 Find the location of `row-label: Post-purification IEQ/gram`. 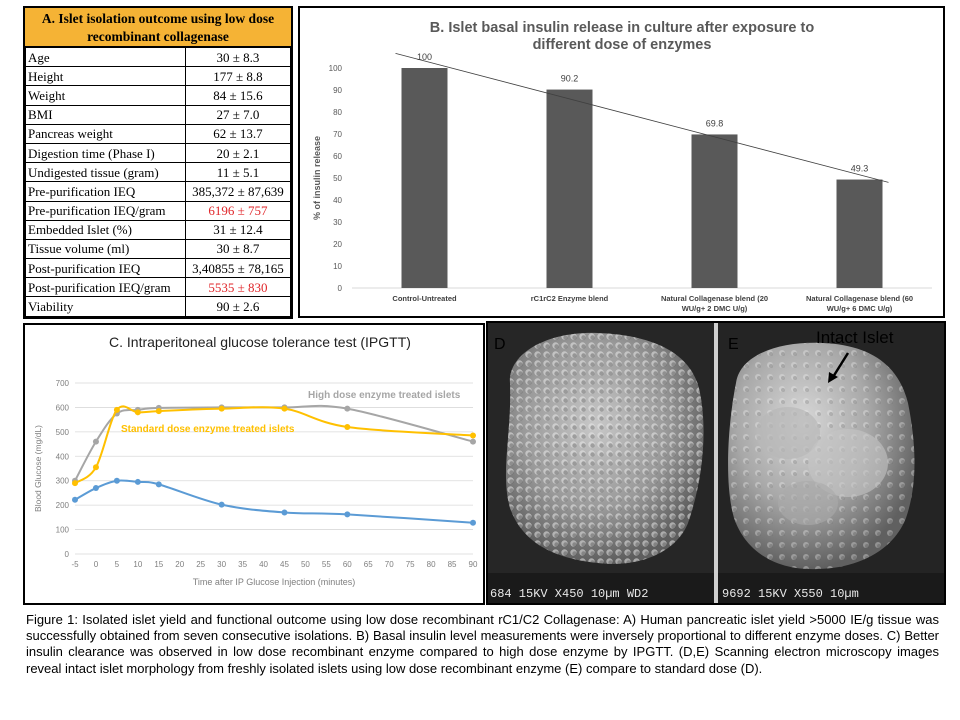

row-label: Post-purification IEQ/gram is located at coordinates (105, 287).